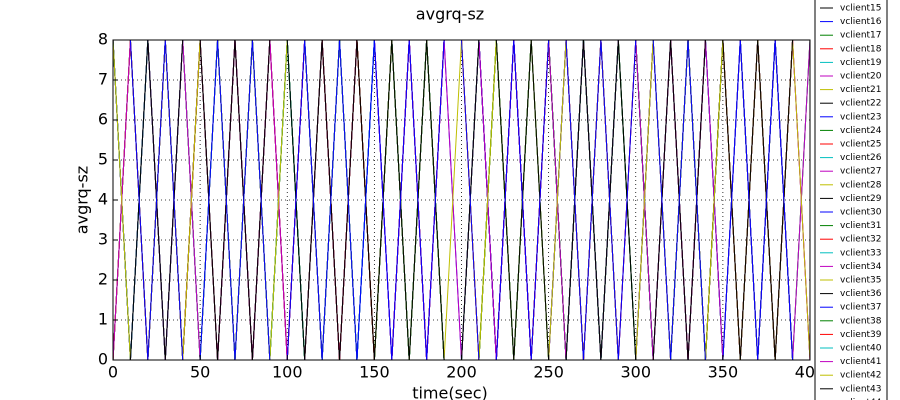 This screenshot has width=900, height=400. Describe the element at coordinates (861, 145) in the screenshot. I see `legend-label: vclient25` at that location.